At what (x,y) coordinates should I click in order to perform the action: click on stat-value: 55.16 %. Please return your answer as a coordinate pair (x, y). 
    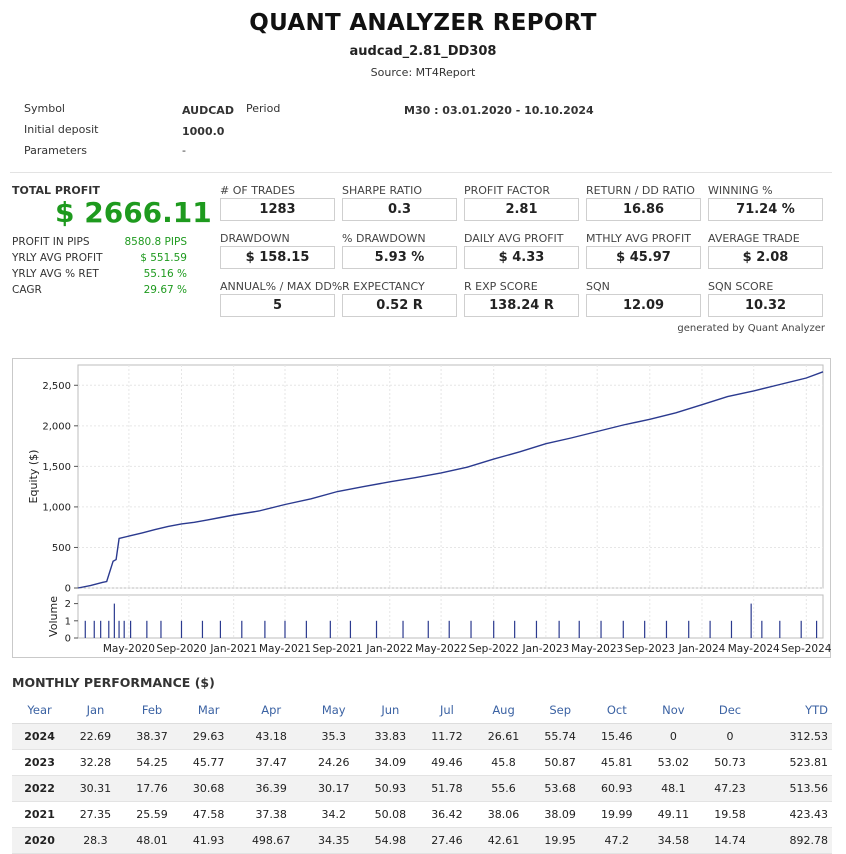
    Looking at the image, I should click on (165, 274).